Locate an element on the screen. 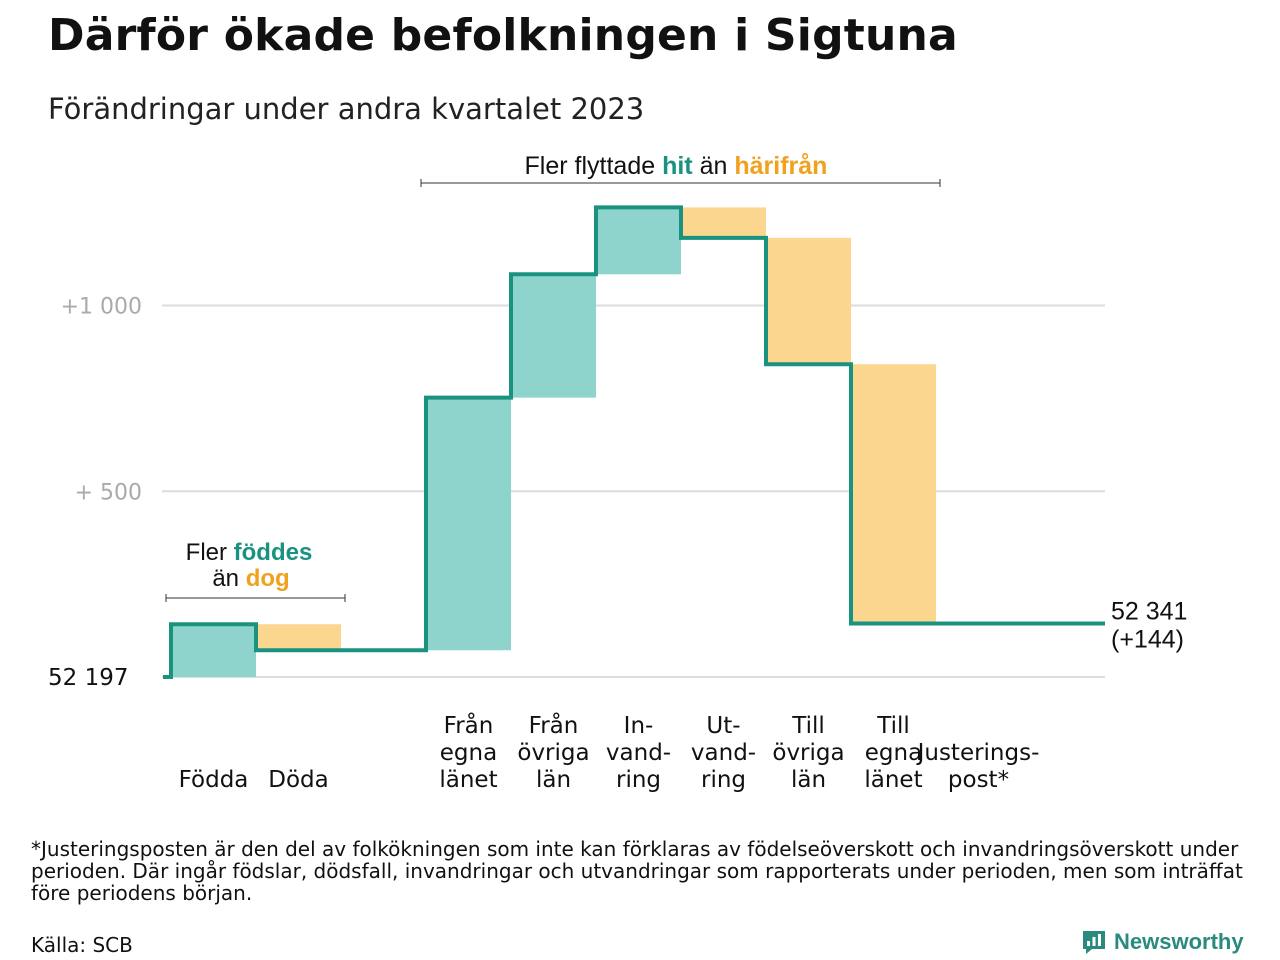 The width and height of the screenshot is (1280, 960). births-annotation-line2: än dog is located at coordinates (250, 578).